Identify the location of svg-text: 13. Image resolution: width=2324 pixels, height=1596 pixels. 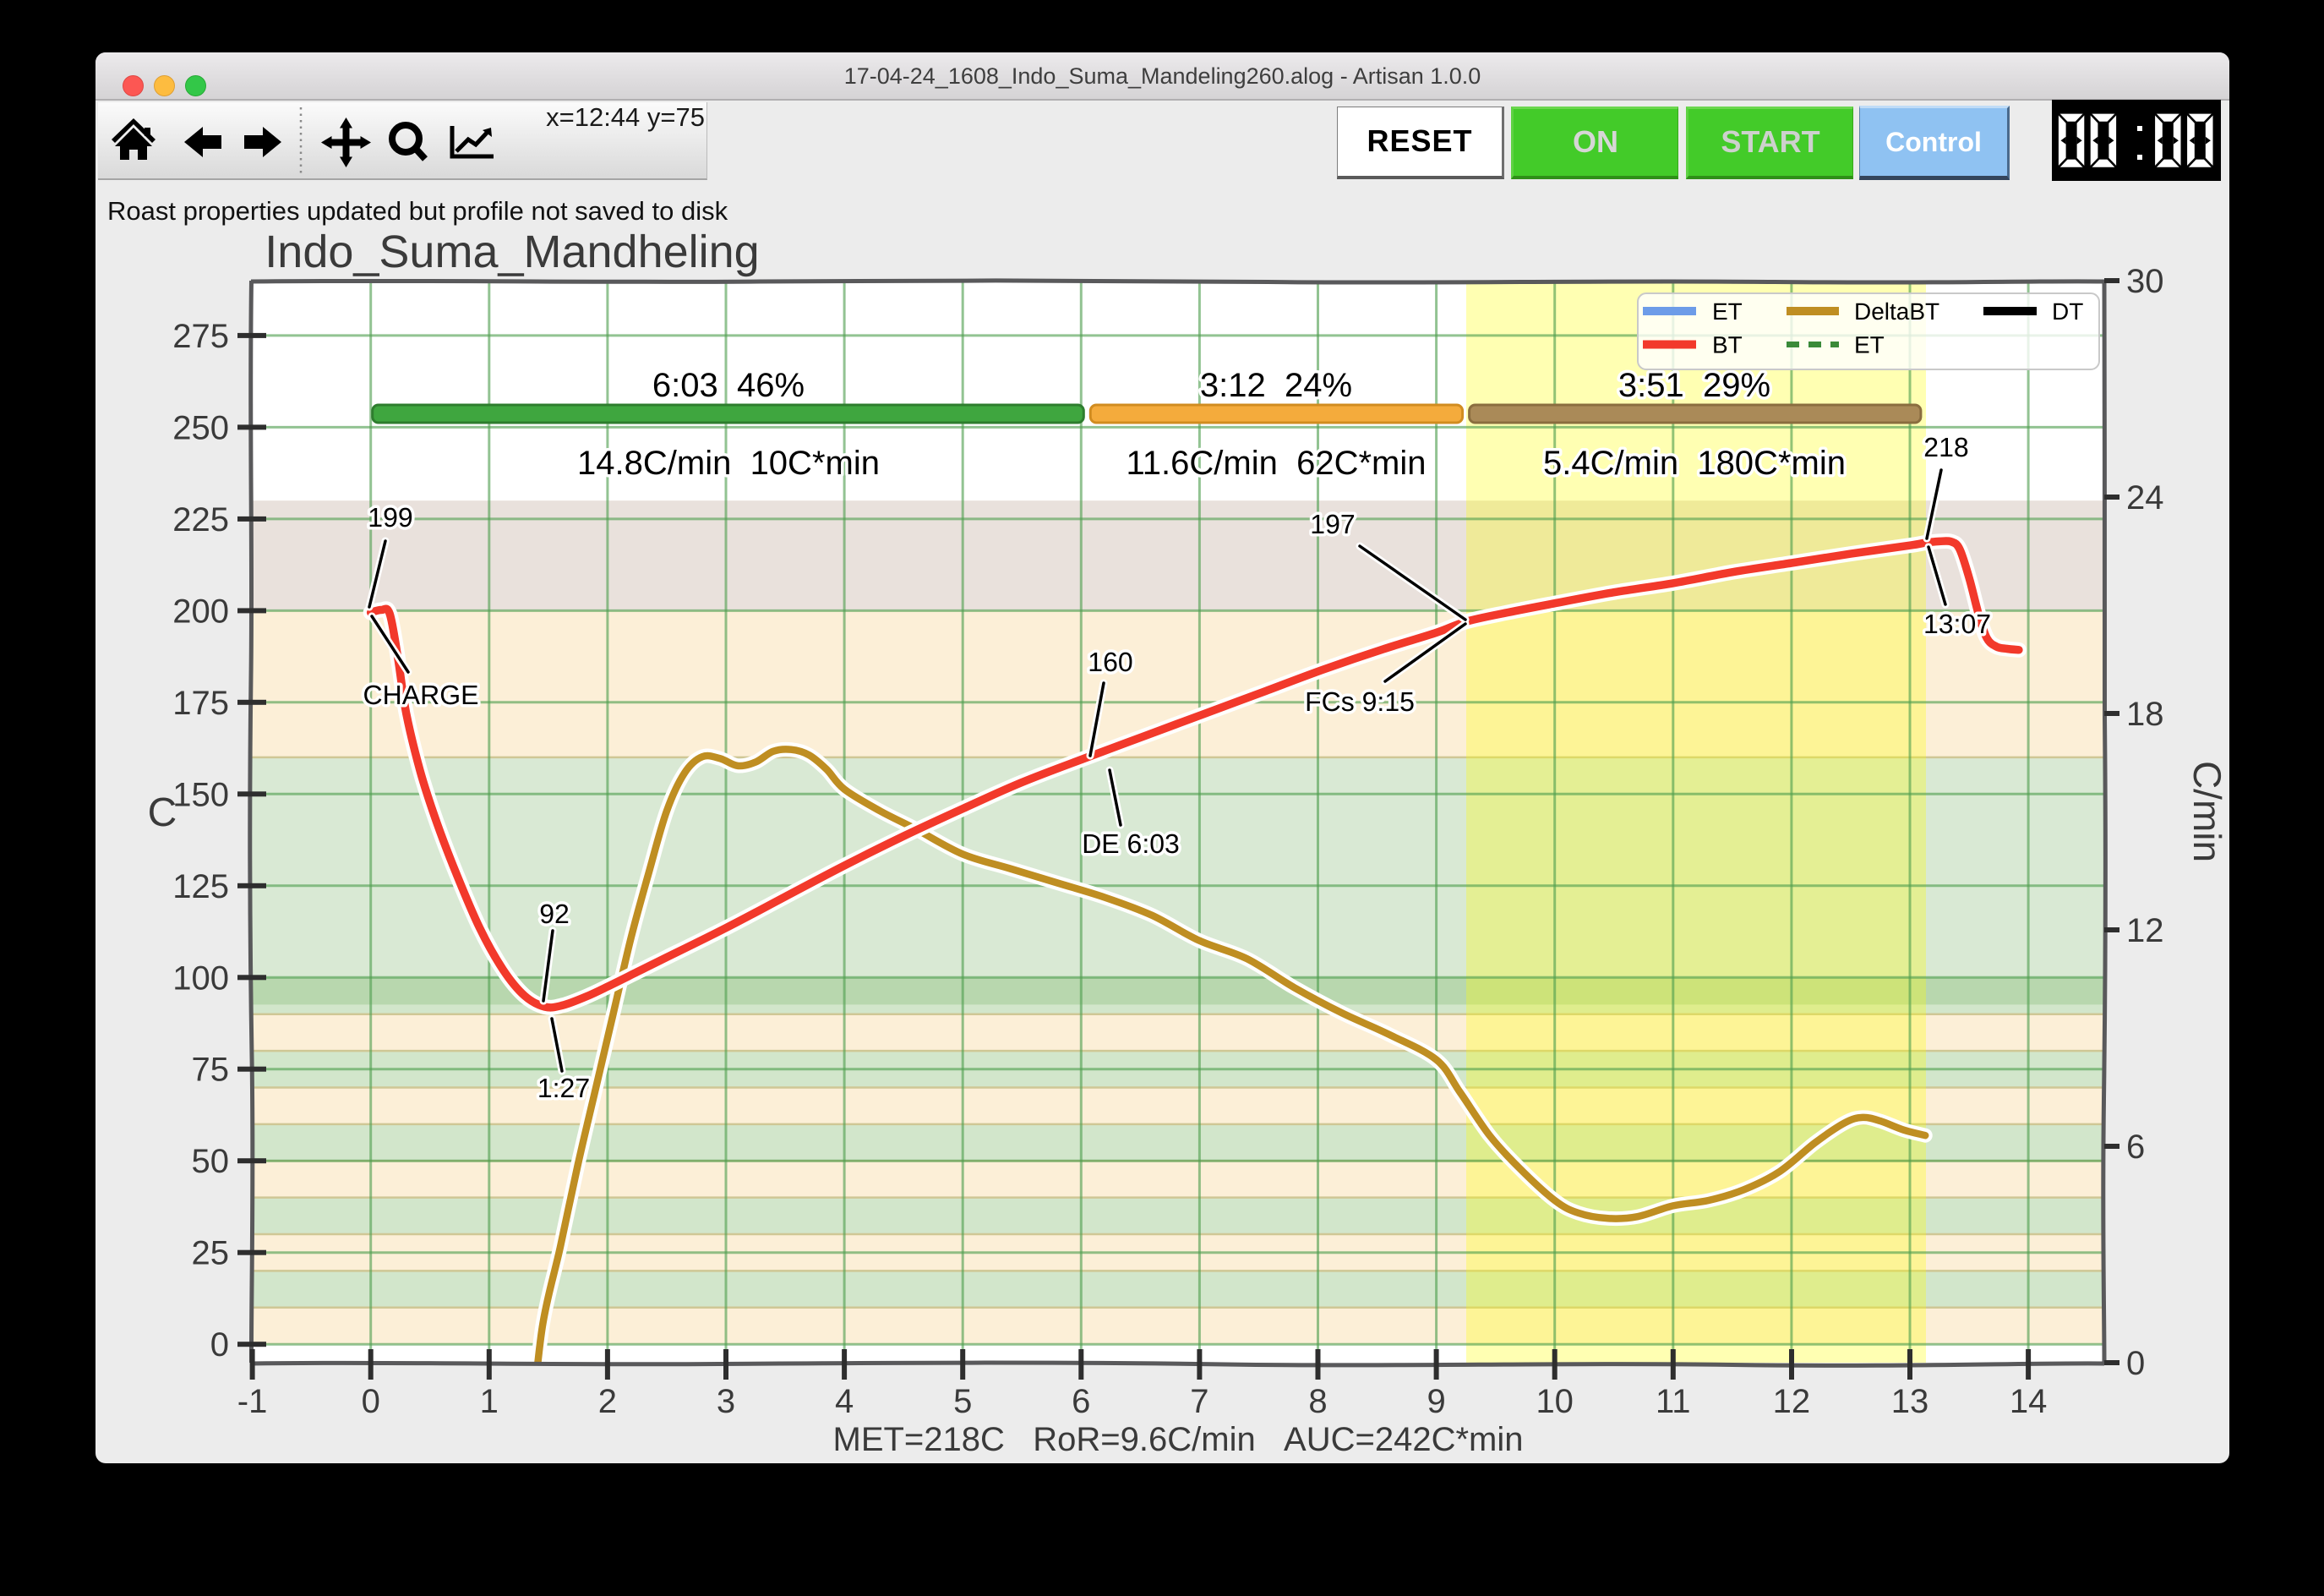
(1910, 1401).